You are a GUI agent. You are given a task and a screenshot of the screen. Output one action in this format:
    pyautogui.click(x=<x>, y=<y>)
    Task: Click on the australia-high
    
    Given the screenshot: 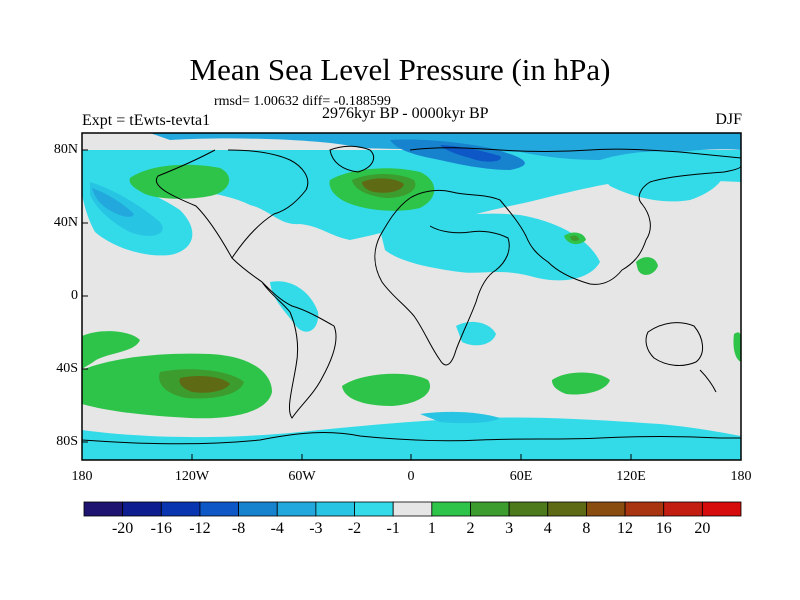 What is the action you would take?
    pyautogui.click(x=737, y=347)
    